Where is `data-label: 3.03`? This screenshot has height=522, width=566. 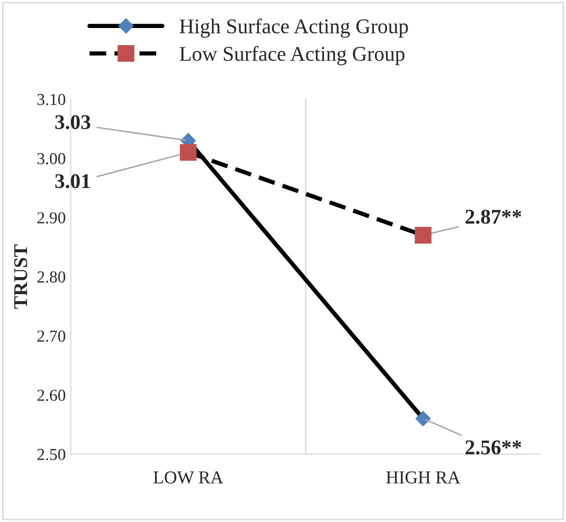
data-label: 3.03 is located at coordinates (72, 122).